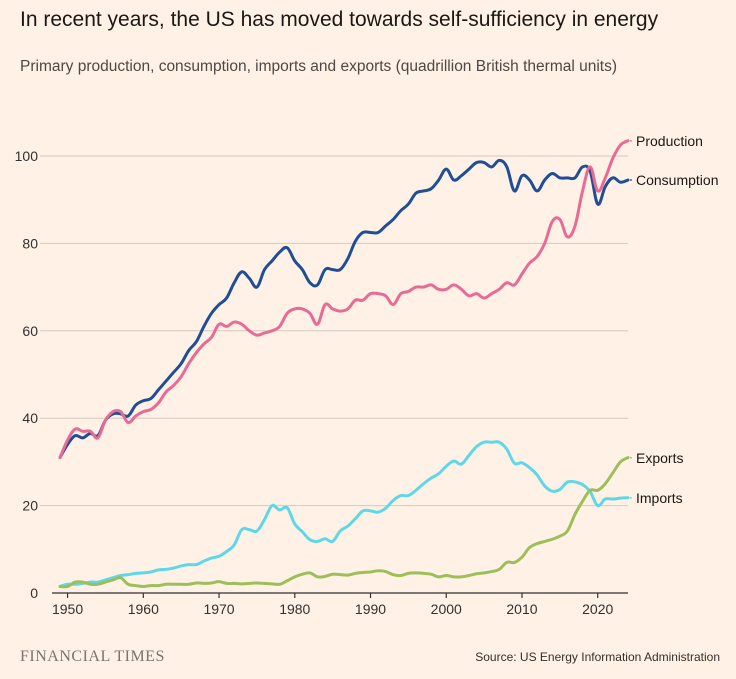 The height and width of the screenshot is (679, 736). I want to click on x-tick-label-2000: 2000, so click(446, 609).